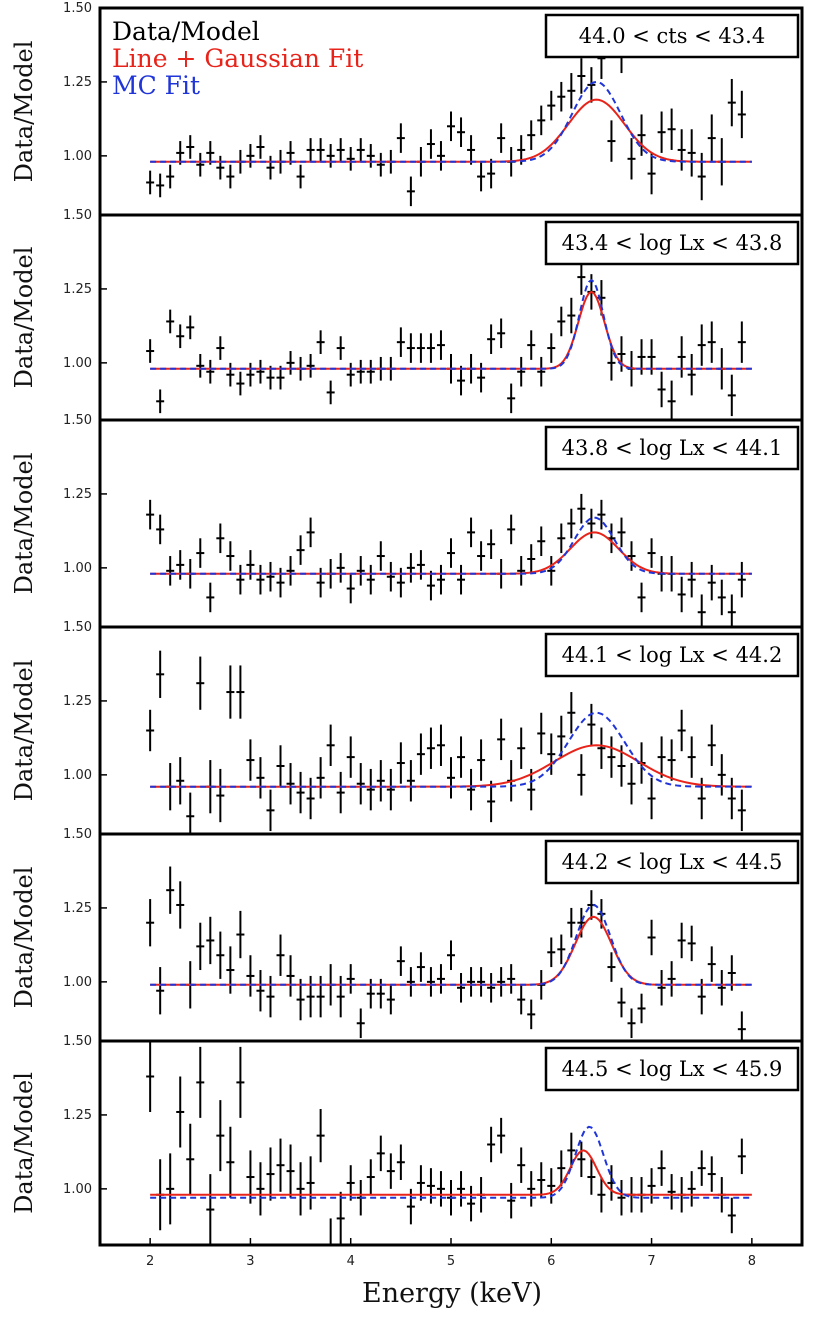 This screenshot has width=813, height=1318. What do you see at coordinates (150, 1261) in the screenshot?
I see `x-tick-label: 2` at bounding box center [150, 1261].